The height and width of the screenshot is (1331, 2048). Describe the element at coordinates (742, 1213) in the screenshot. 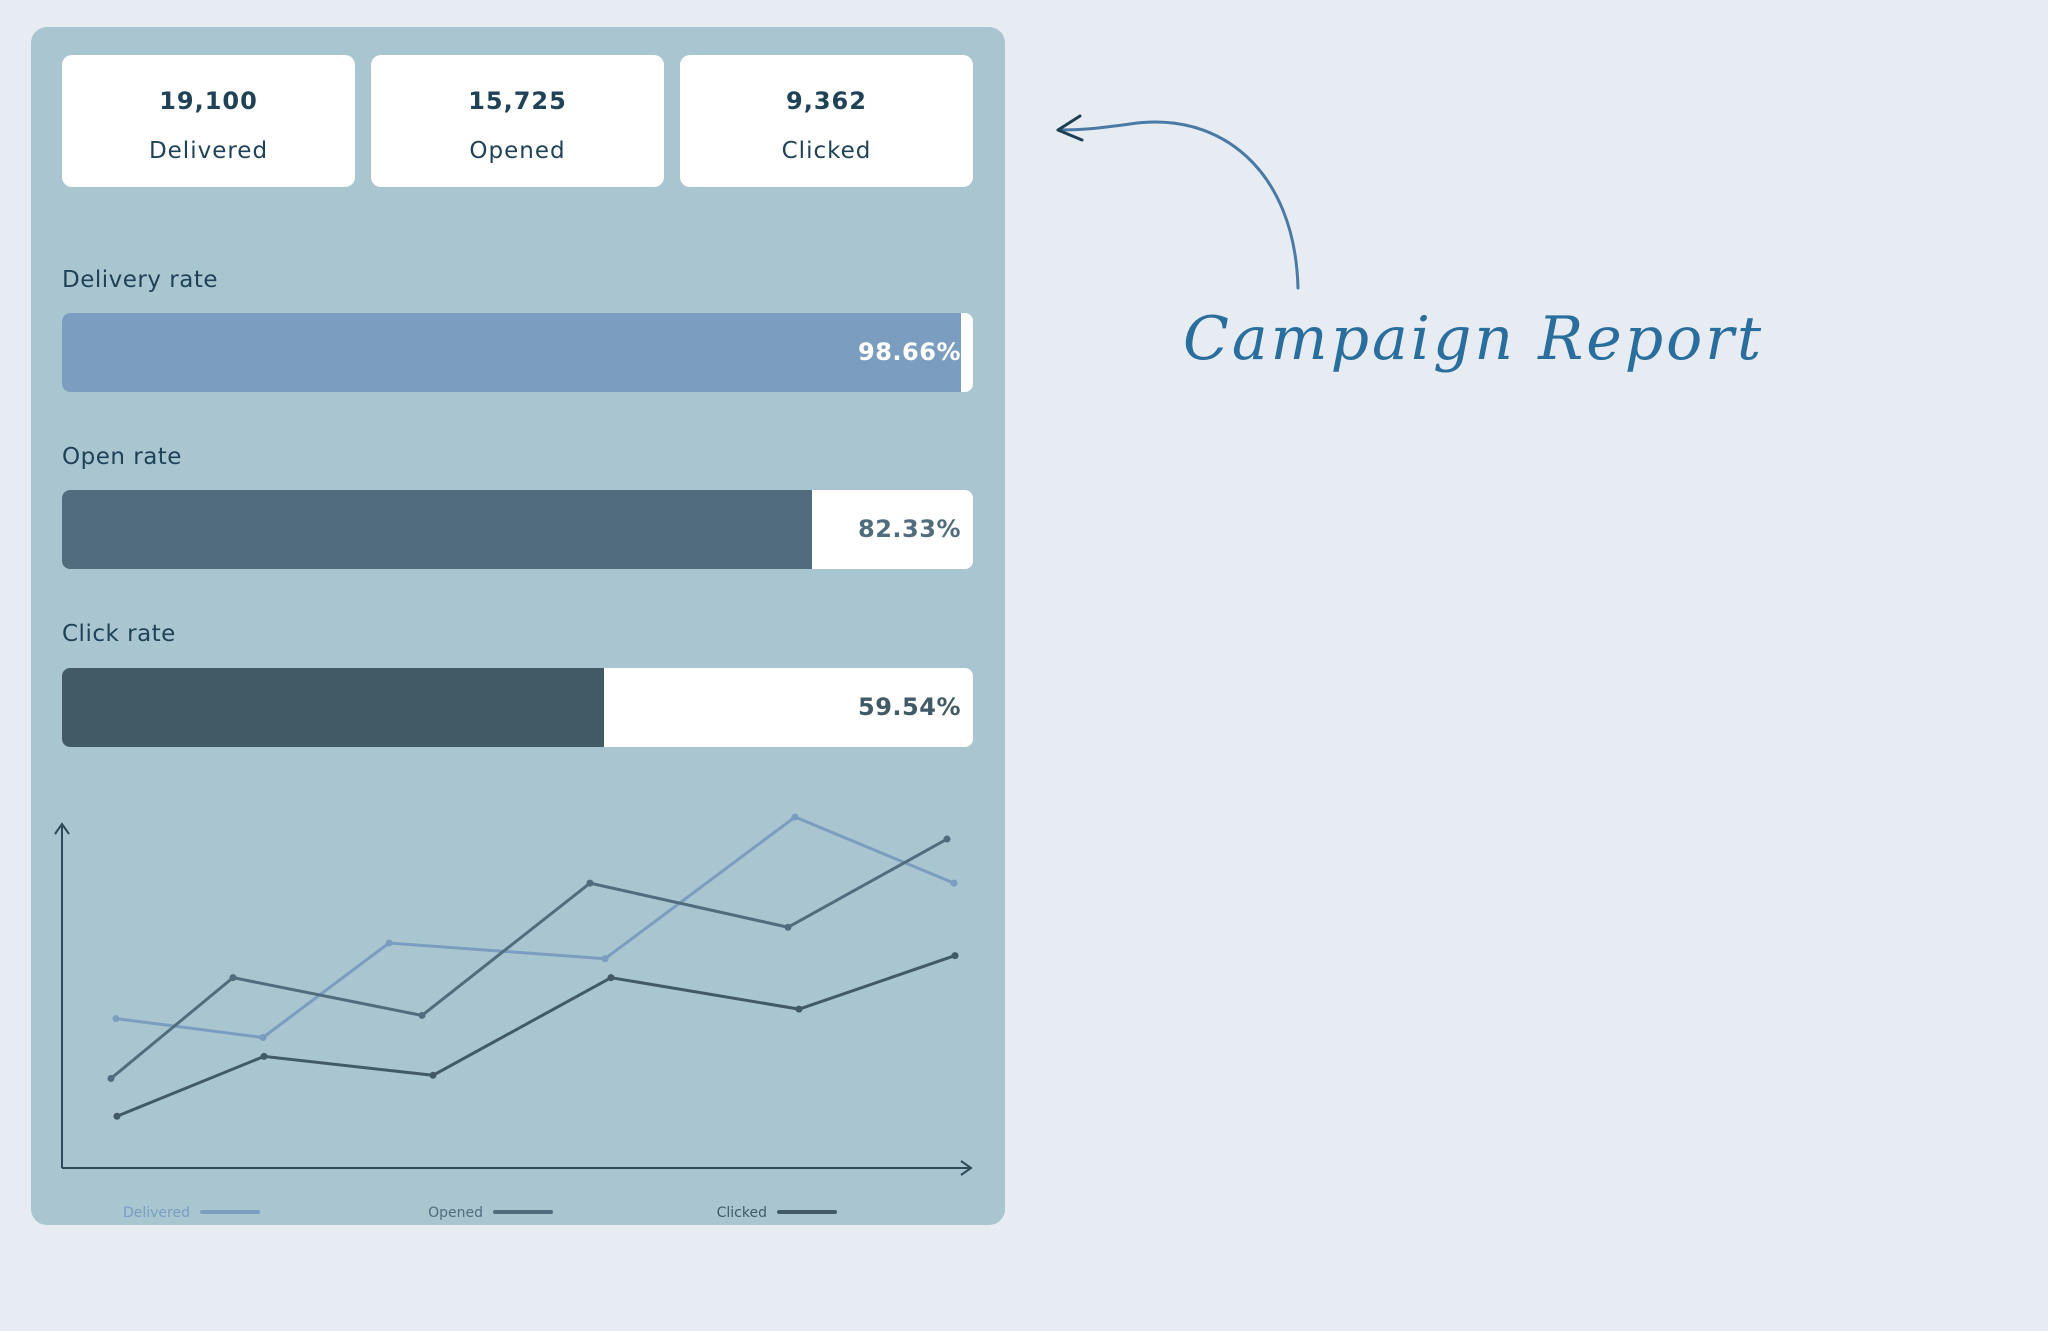

I see `legend-label-clicked: Clicked` at that location.